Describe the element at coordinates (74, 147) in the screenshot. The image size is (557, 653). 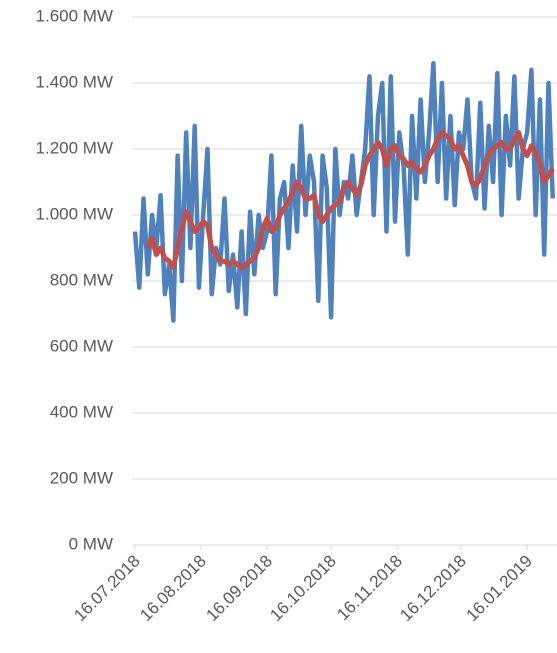
I see `y-tick-label: 1.200 MW` at that location.